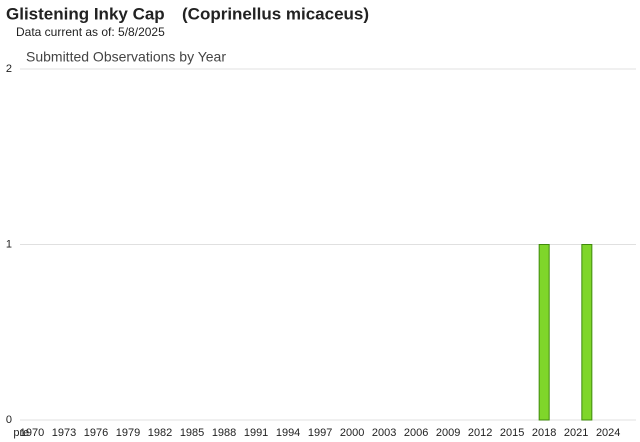  Describe the element at coordinates (352, 433) in the screenshot. I see `x-tick-label: 2000` at that location.